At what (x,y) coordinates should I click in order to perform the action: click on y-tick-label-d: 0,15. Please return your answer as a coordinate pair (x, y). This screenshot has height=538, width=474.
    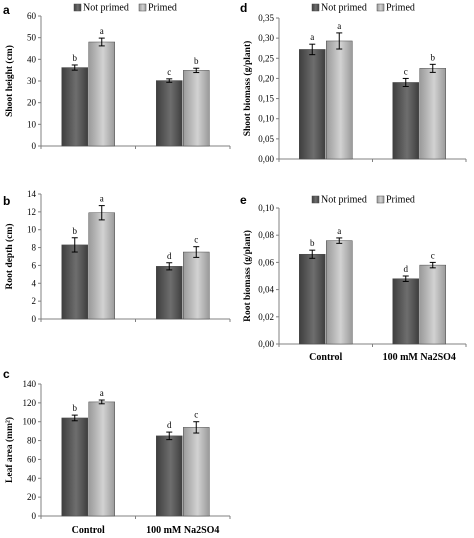
    Looking at the image, I should click on (266, 99).